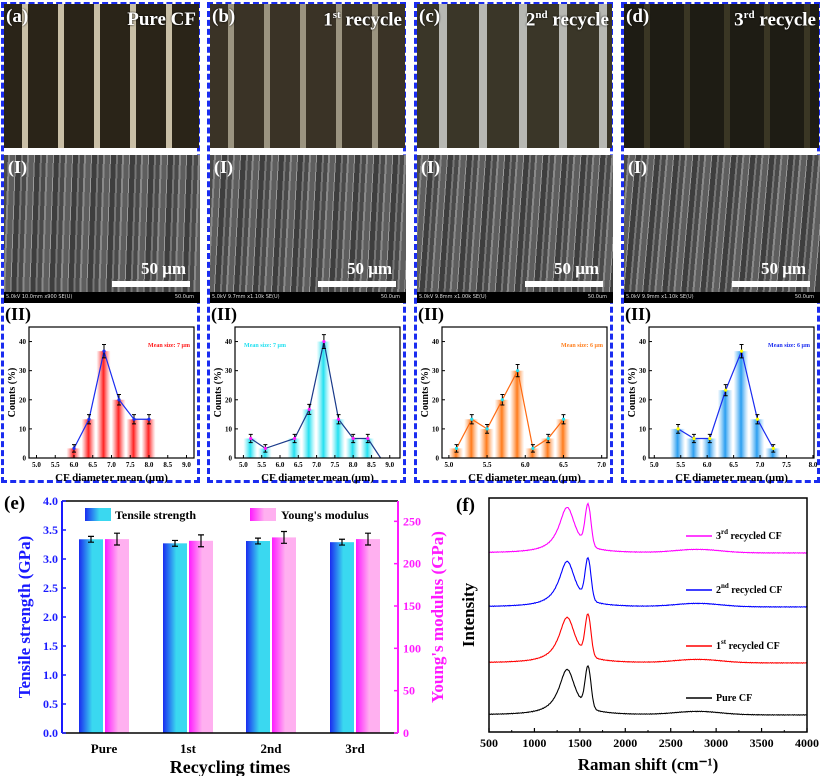  I want to click on legend-num: 3, so click(718, 536).